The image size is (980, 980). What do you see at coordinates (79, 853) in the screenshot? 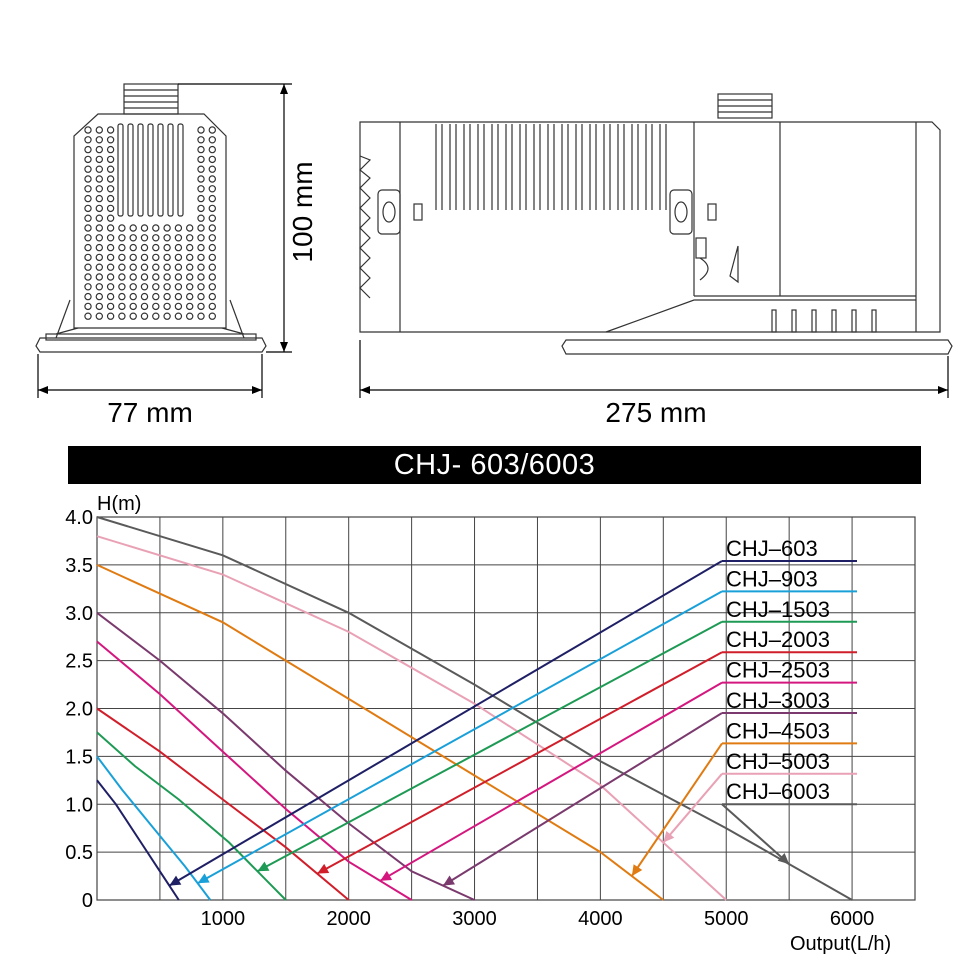
I see `y-tick-label: 0.5` at bounding box center [79, 853].